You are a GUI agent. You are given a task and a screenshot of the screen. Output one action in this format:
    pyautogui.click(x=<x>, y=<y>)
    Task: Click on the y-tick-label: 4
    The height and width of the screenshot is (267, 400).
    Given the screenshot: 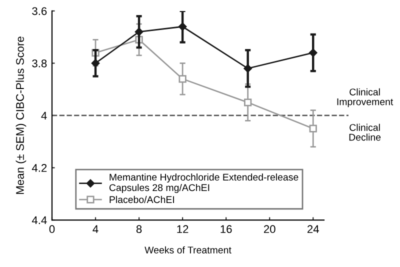 What is the action you would take?
    pyautogui.click(x=44, y=116)
    